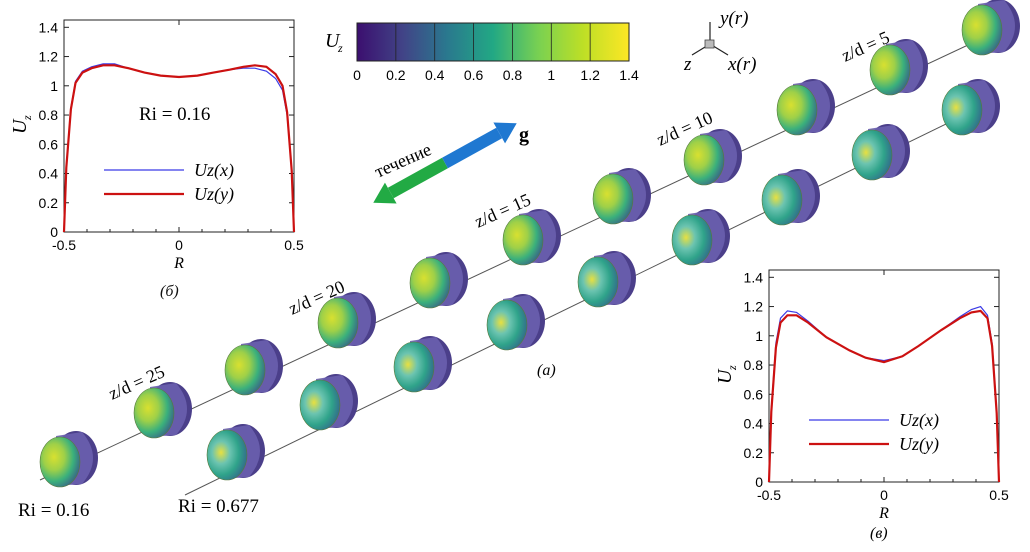  I want to click on gravity-label: g, so click(524, 135).